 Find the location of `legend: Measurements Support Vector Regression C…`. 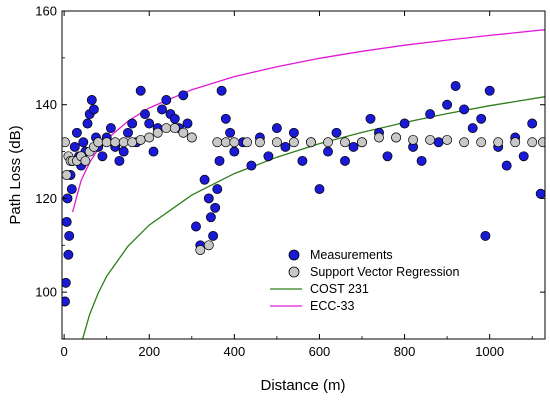

legend: Measurements Support Vector Regression C… is located at coordinates (364, 280).